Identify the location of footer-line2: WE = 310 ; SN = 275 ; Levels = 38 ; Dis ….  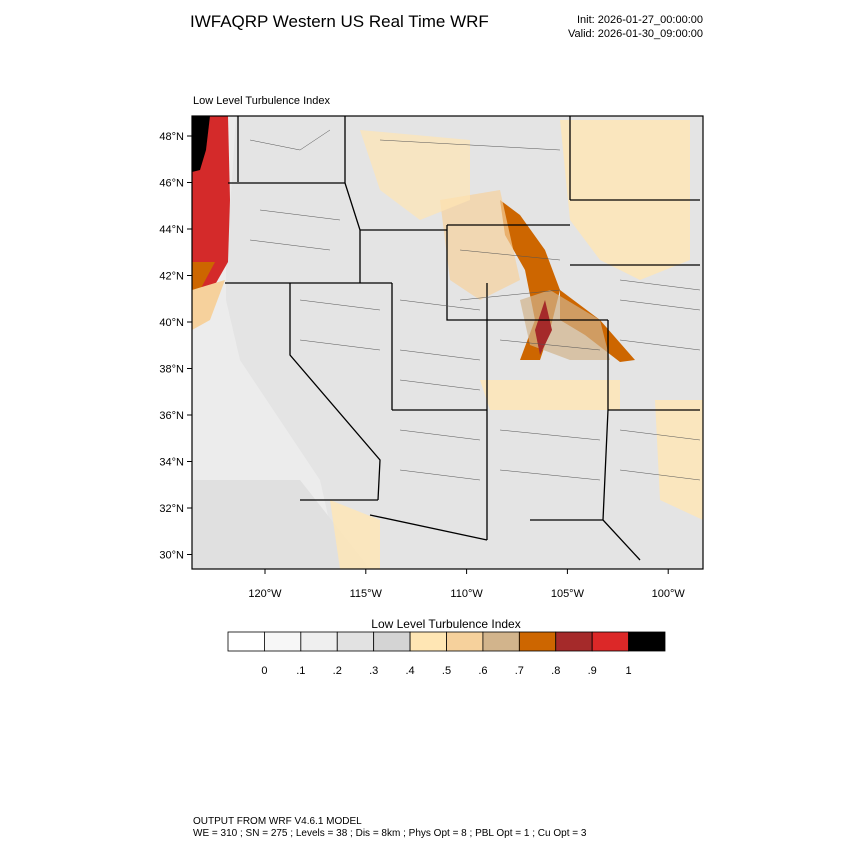
(390, 833).